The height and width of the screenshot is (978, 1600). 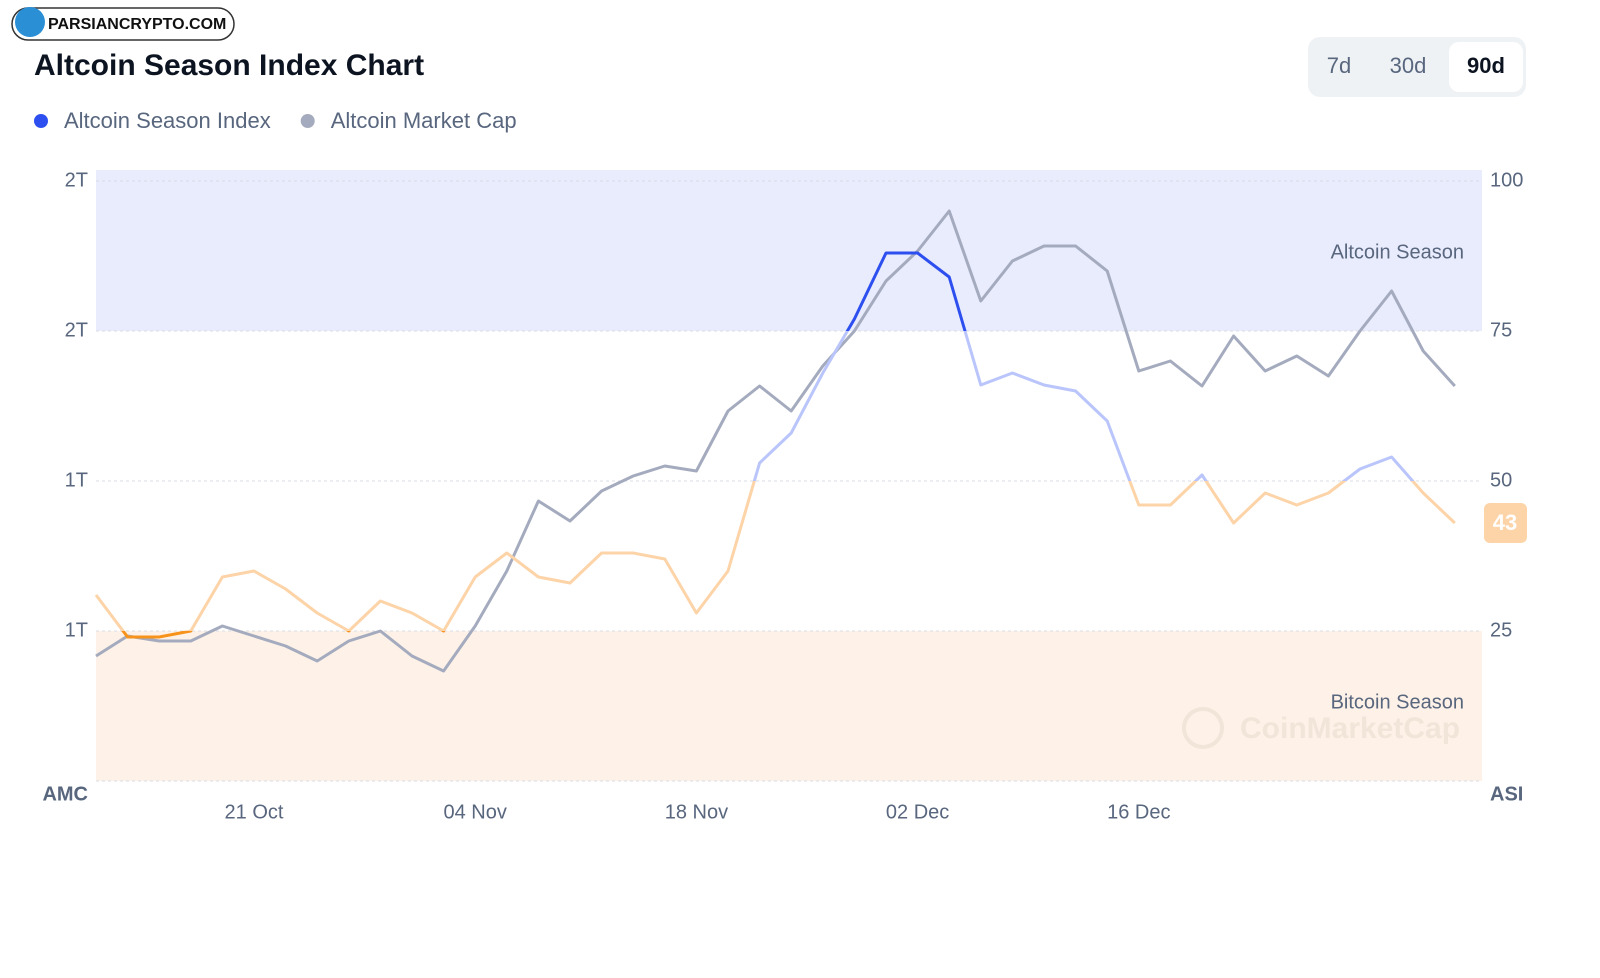 I want to click on y2-tick-label: 100, so click(x=1506, y=180).